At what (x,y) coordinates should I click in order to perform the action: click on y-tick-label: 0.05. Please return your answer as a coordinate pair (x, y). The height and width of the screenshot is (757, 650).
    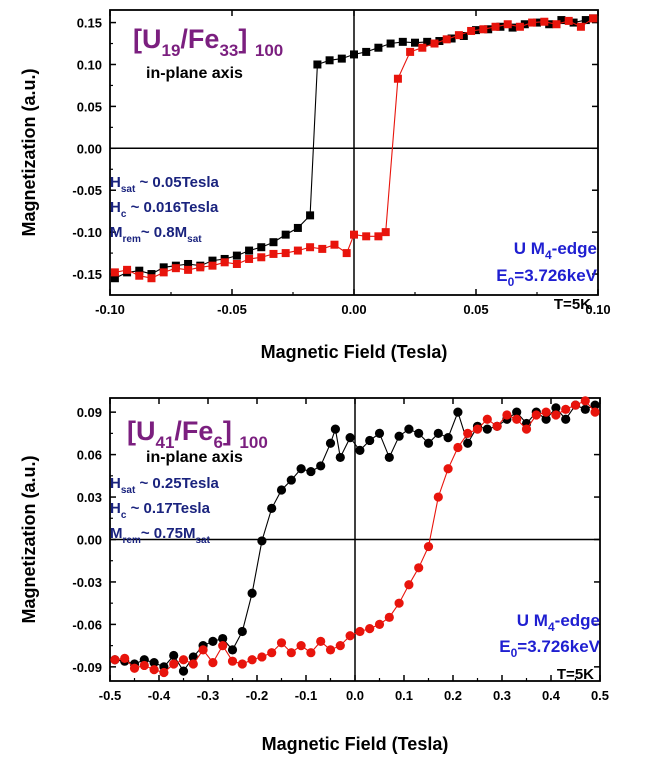
    Looking at the image, I should click on (89, 106).